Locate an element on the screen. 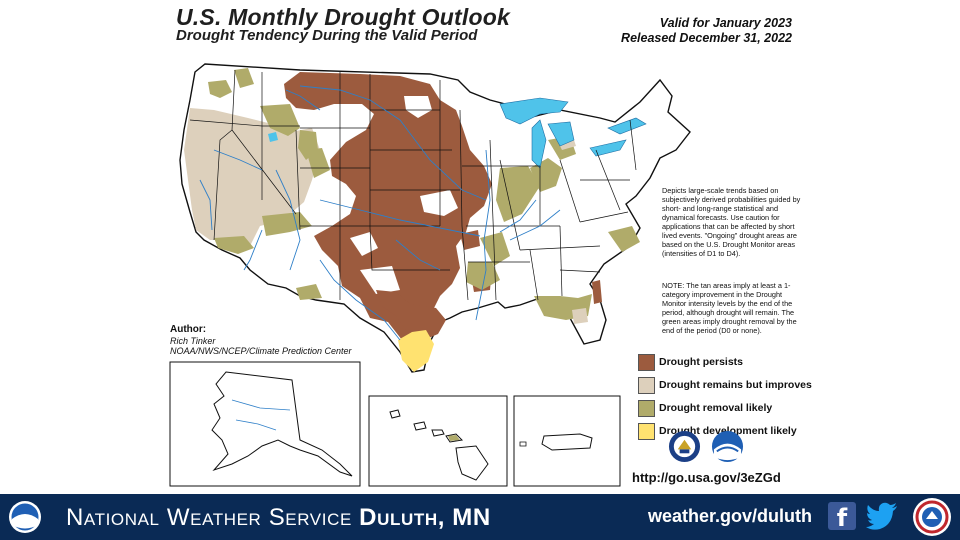  outlook-url: http://go.usa.gov/3eZGd is located at coordinates (706, 477).